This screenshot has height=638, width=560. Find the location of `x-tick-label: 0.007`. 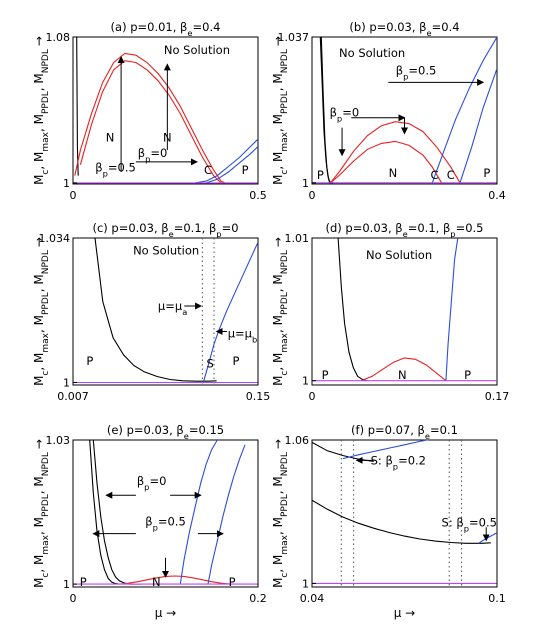

x-tick-label: 0.007 is located at coordinates (73, 396).